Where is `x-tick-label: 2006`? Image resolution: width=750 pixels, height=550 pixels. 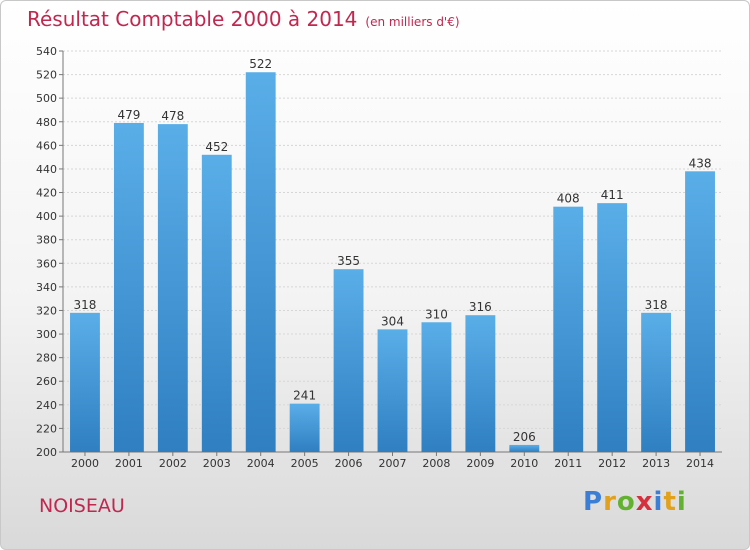
x-tick-label: 2006 is located at coordinates (349, 463).